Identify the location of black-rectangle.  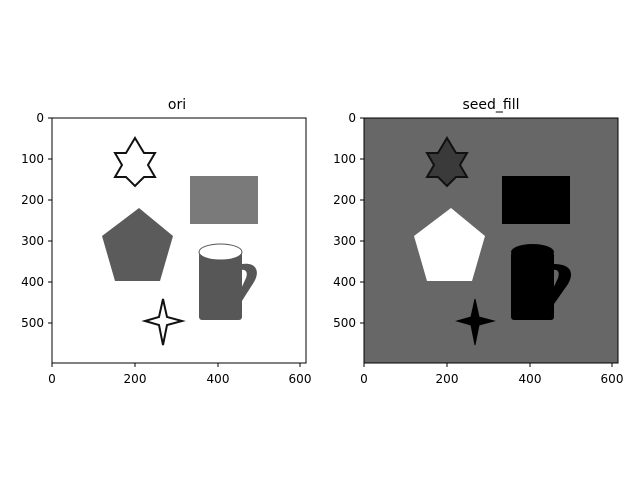
(536, 200).